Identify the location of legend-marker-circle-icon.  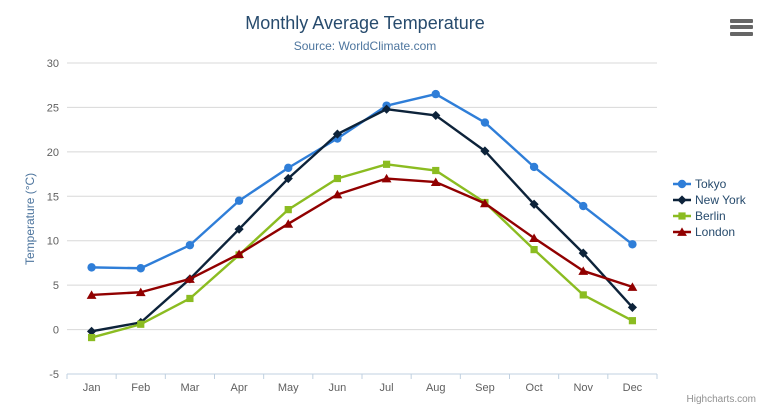
(682, 184).